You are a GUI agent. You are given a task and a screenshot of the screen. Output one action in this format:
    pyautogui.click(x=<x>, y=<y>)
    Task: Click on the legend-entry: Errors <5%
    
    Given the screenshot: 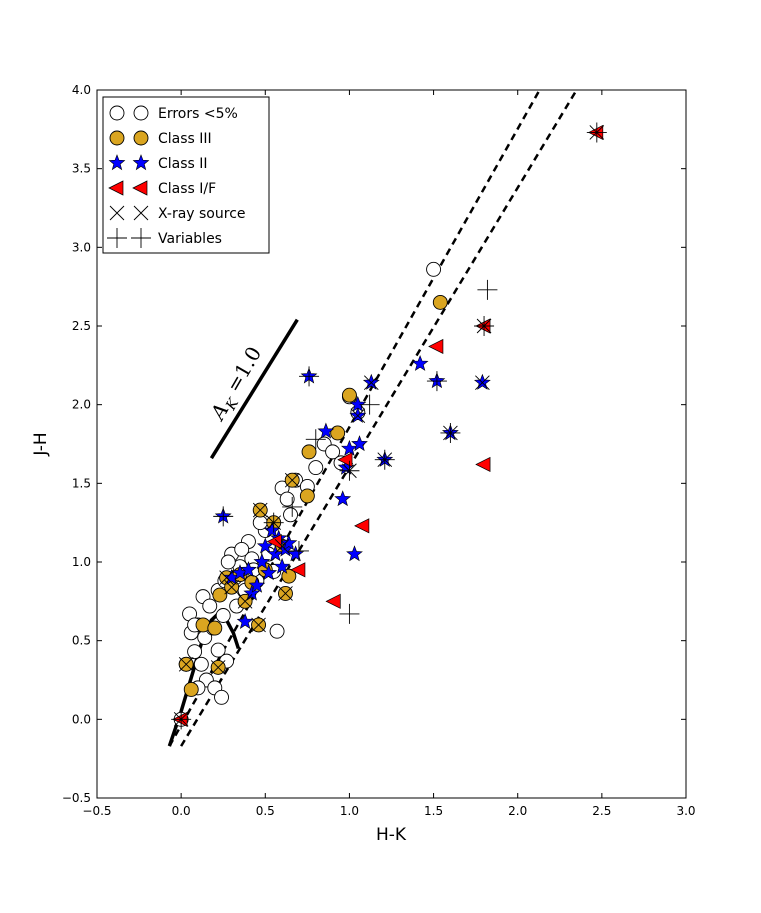 What is the action you would take?
    pyautogui.click(x=173, y=113)
    